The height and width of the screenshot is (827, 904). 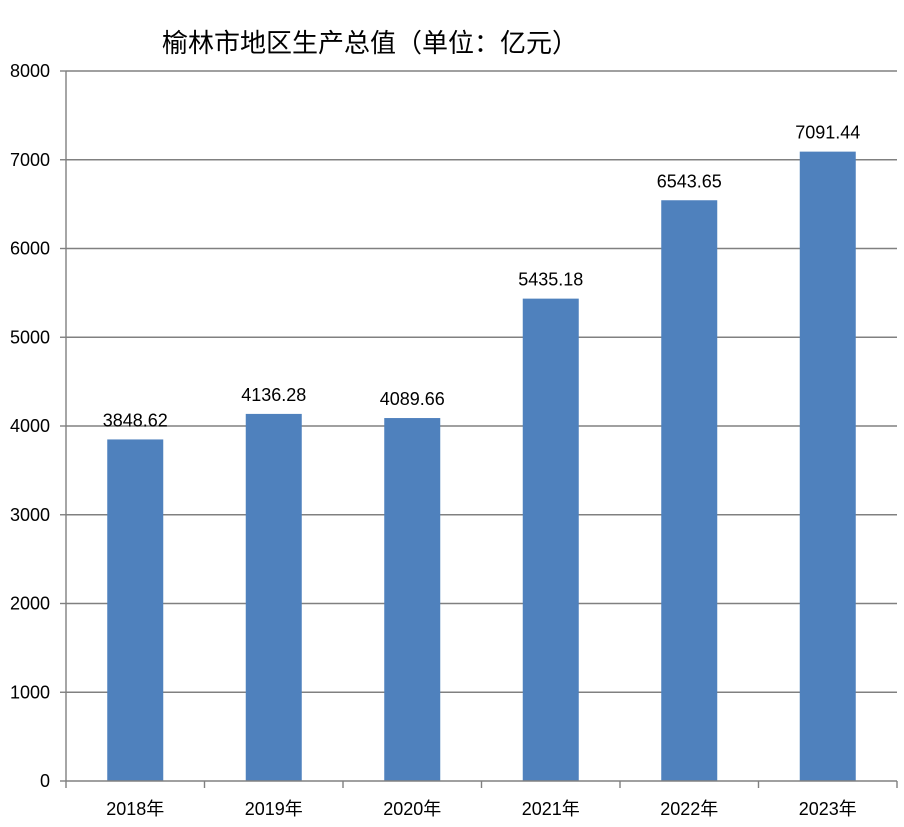 I want to click on data-label-2019年: 4136.28, so click(x=273, y=395).